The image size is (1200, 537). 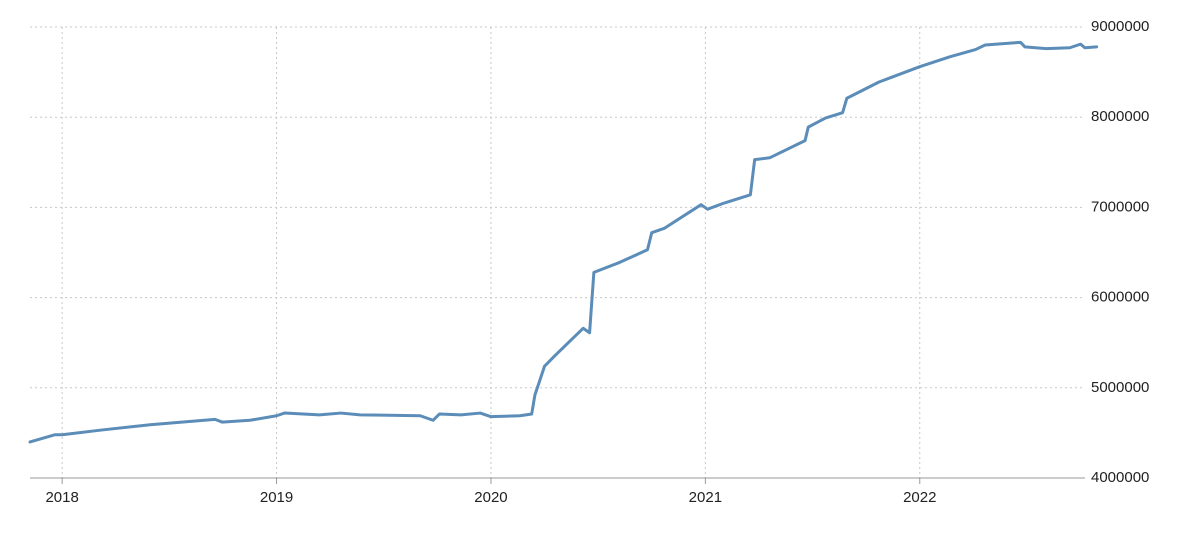 I want to click on y-tick-label: 8000000, so click(x=1120, y=116).